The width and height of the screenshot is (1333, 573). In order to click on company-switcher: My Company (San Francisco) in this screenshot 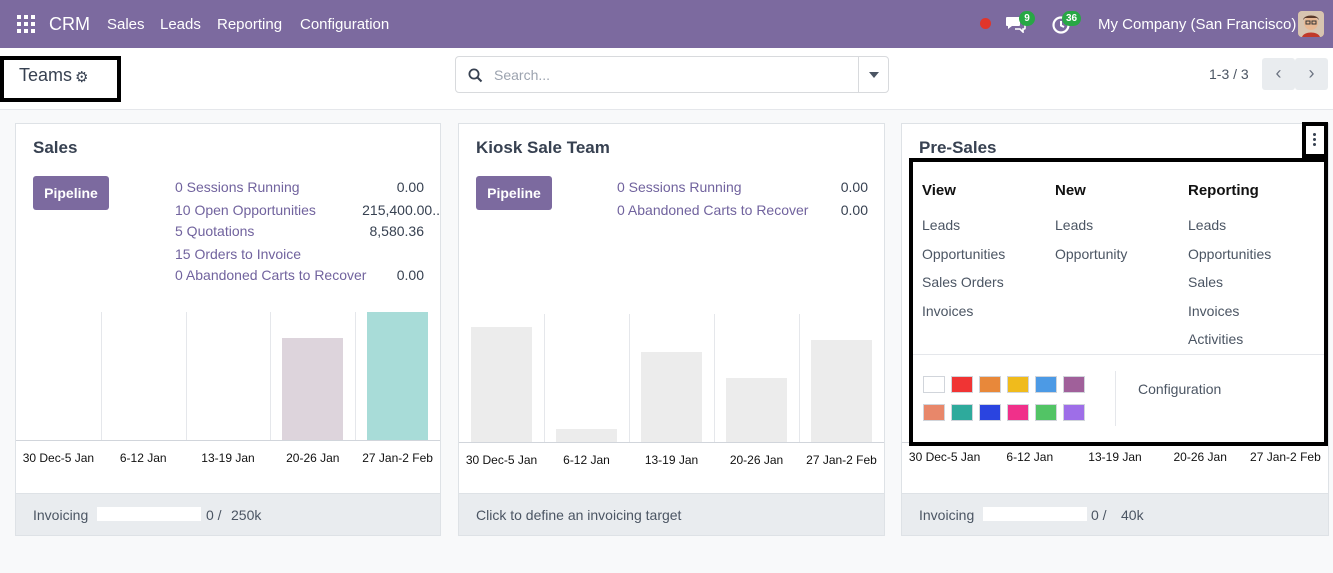, I will do `click(1197, 24)`.